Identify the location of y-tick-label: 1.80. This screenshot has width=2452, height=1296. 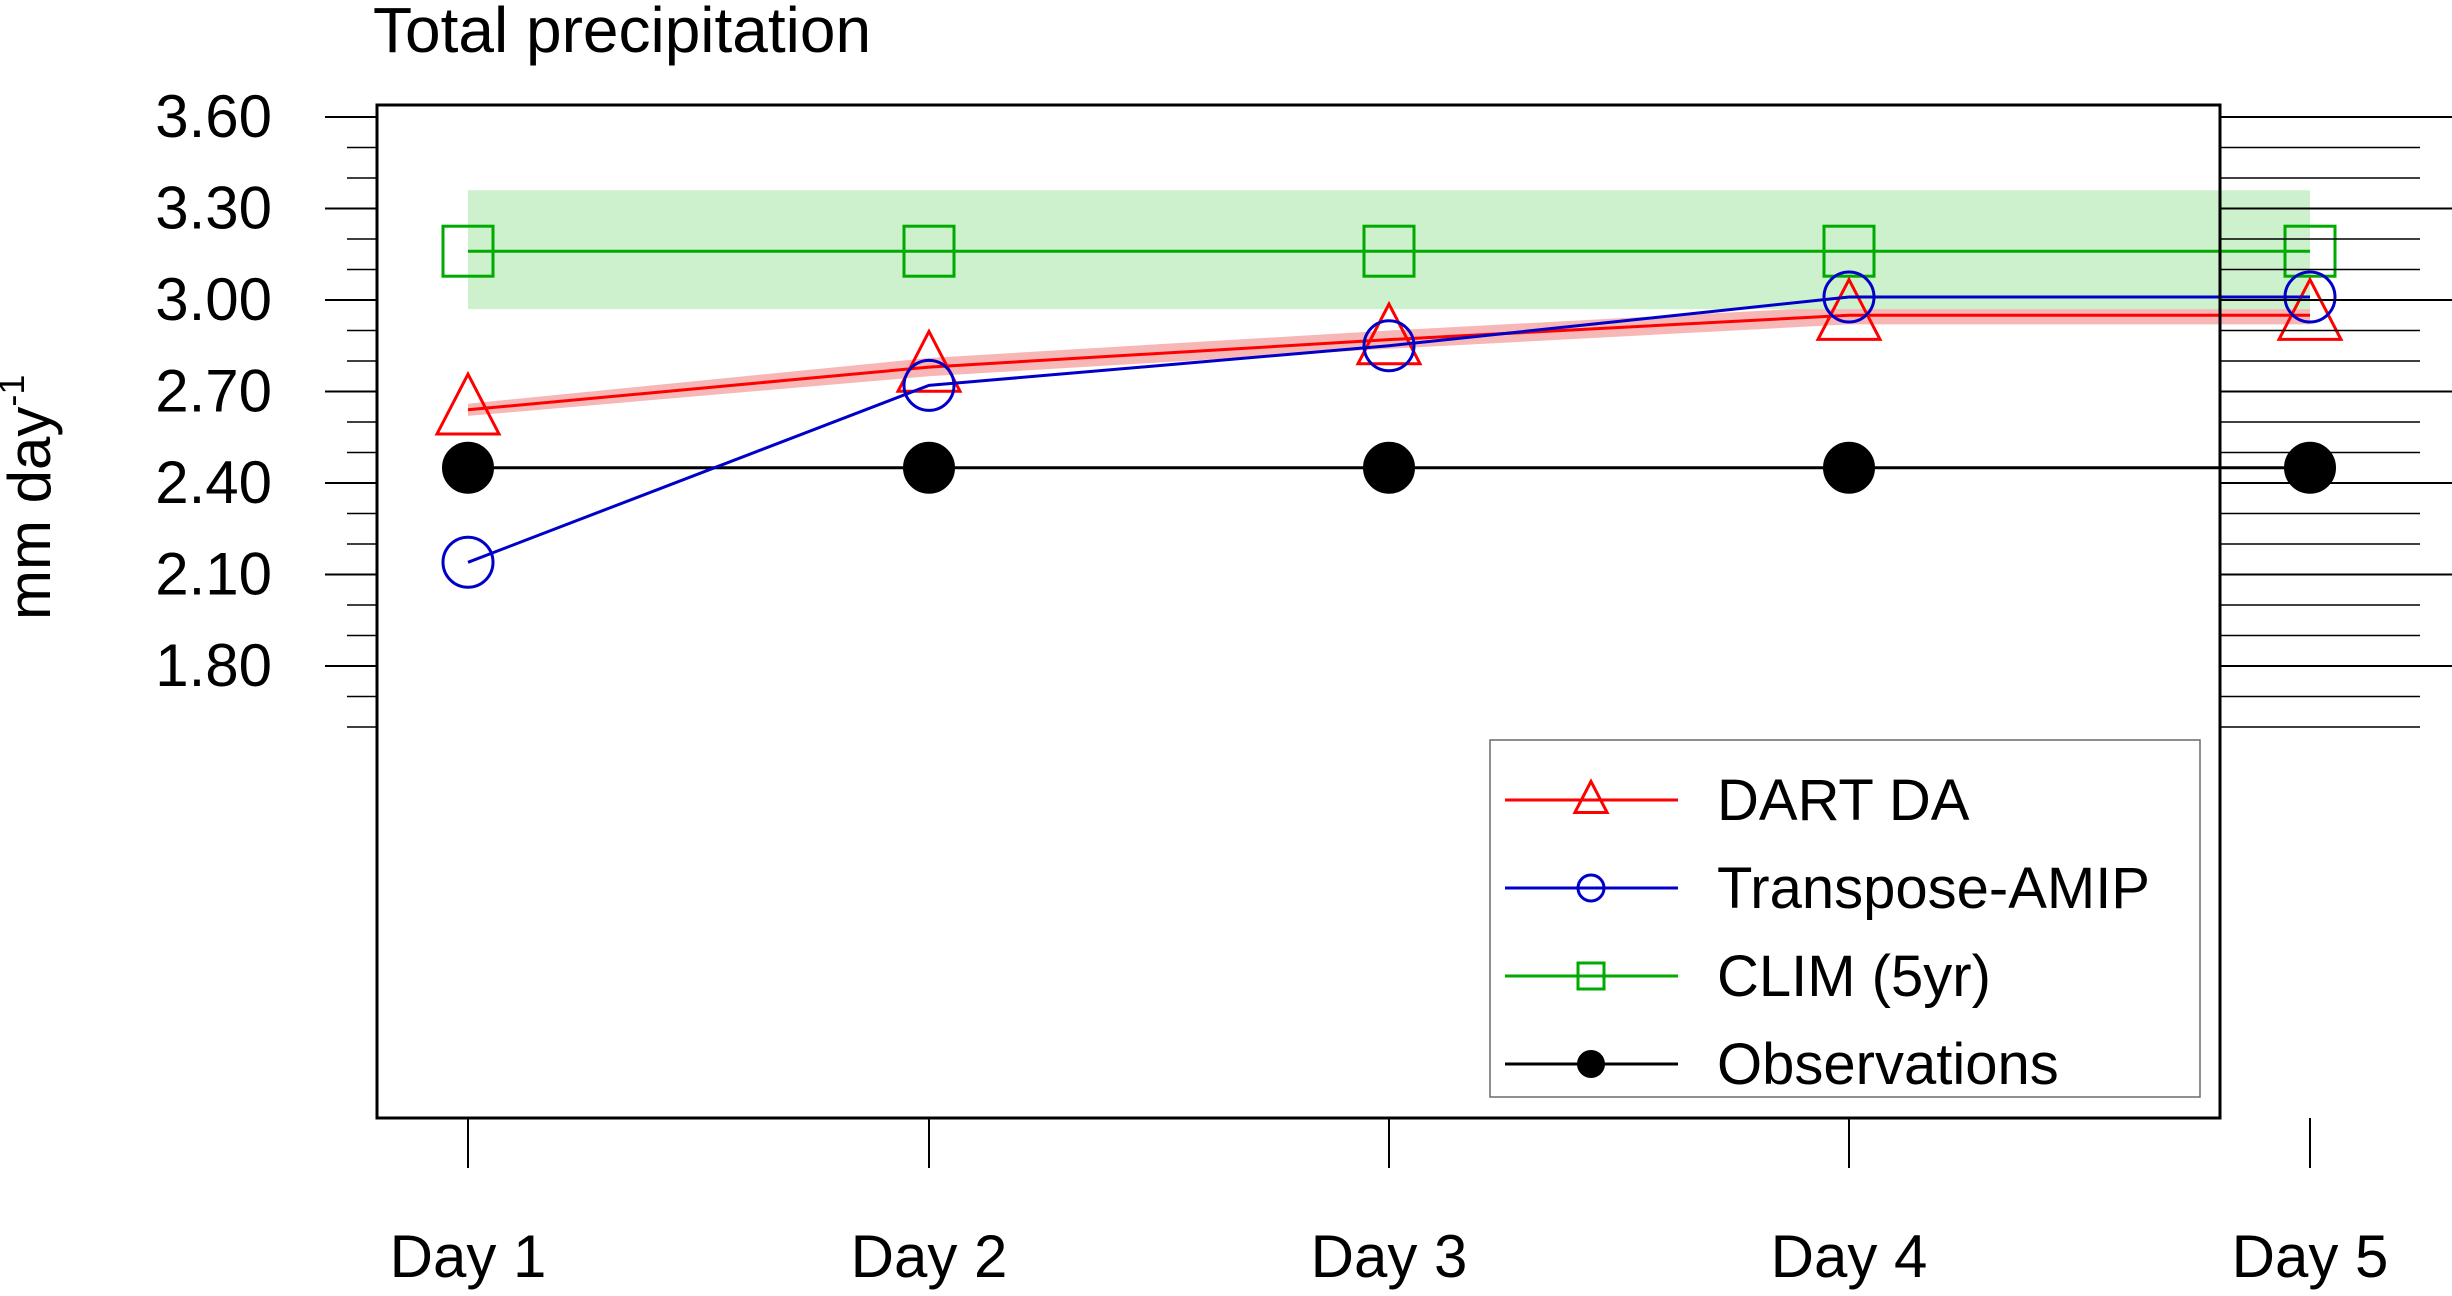
(213, 665).